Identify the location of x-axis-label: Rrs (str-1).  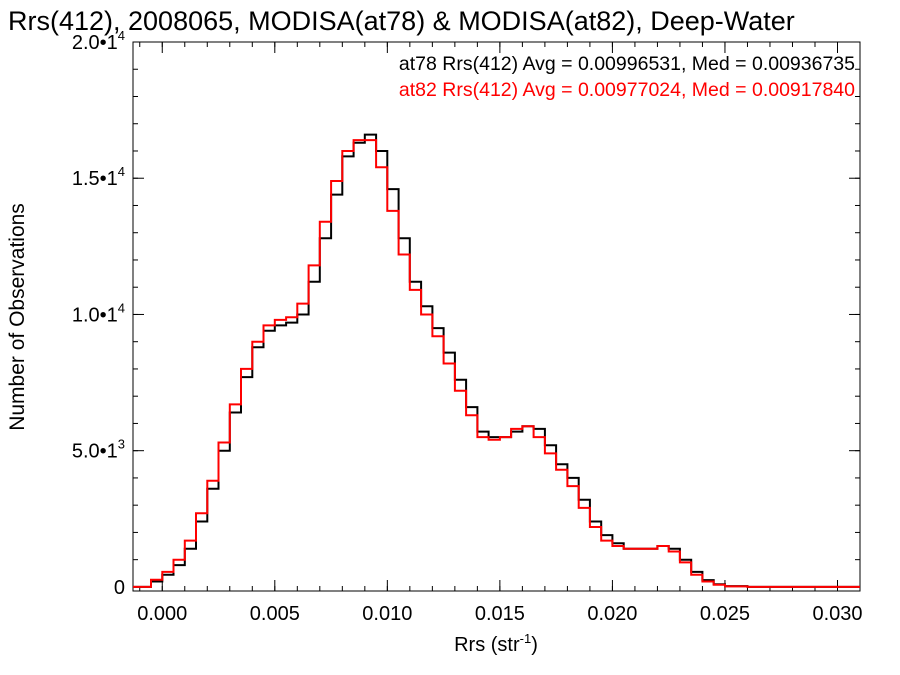
(496, 643).